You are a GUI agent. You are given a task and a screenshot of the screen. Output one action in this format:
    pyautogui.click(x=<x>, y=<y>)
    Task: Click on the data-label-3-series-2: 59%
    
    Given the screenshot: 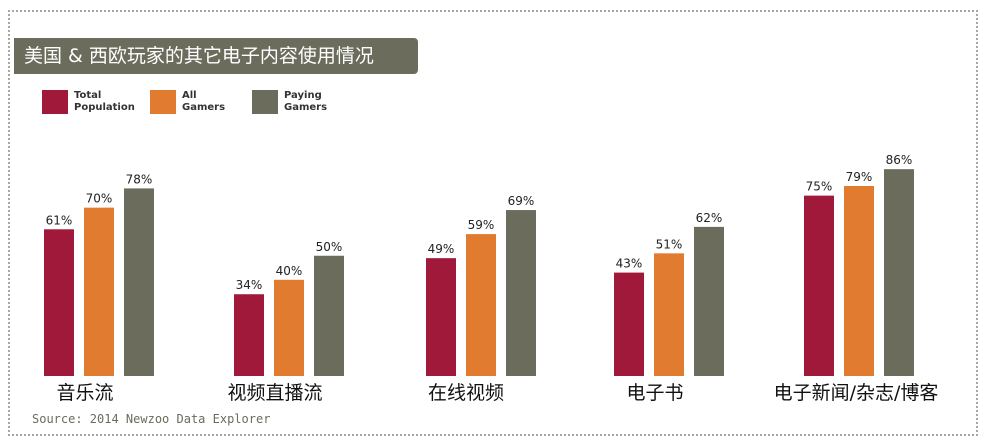 What is the action you would take?
    pyautogui.click(x=481, y=225)
    